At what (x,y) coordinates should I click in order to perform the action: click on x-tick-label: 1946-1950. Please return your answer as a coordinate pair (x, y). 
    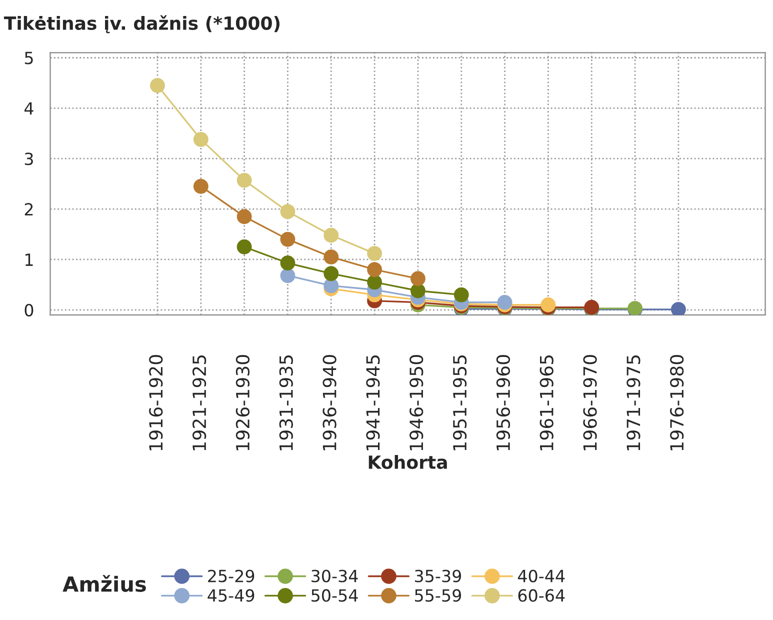
    Looking at the image, I should click on (417, 402).